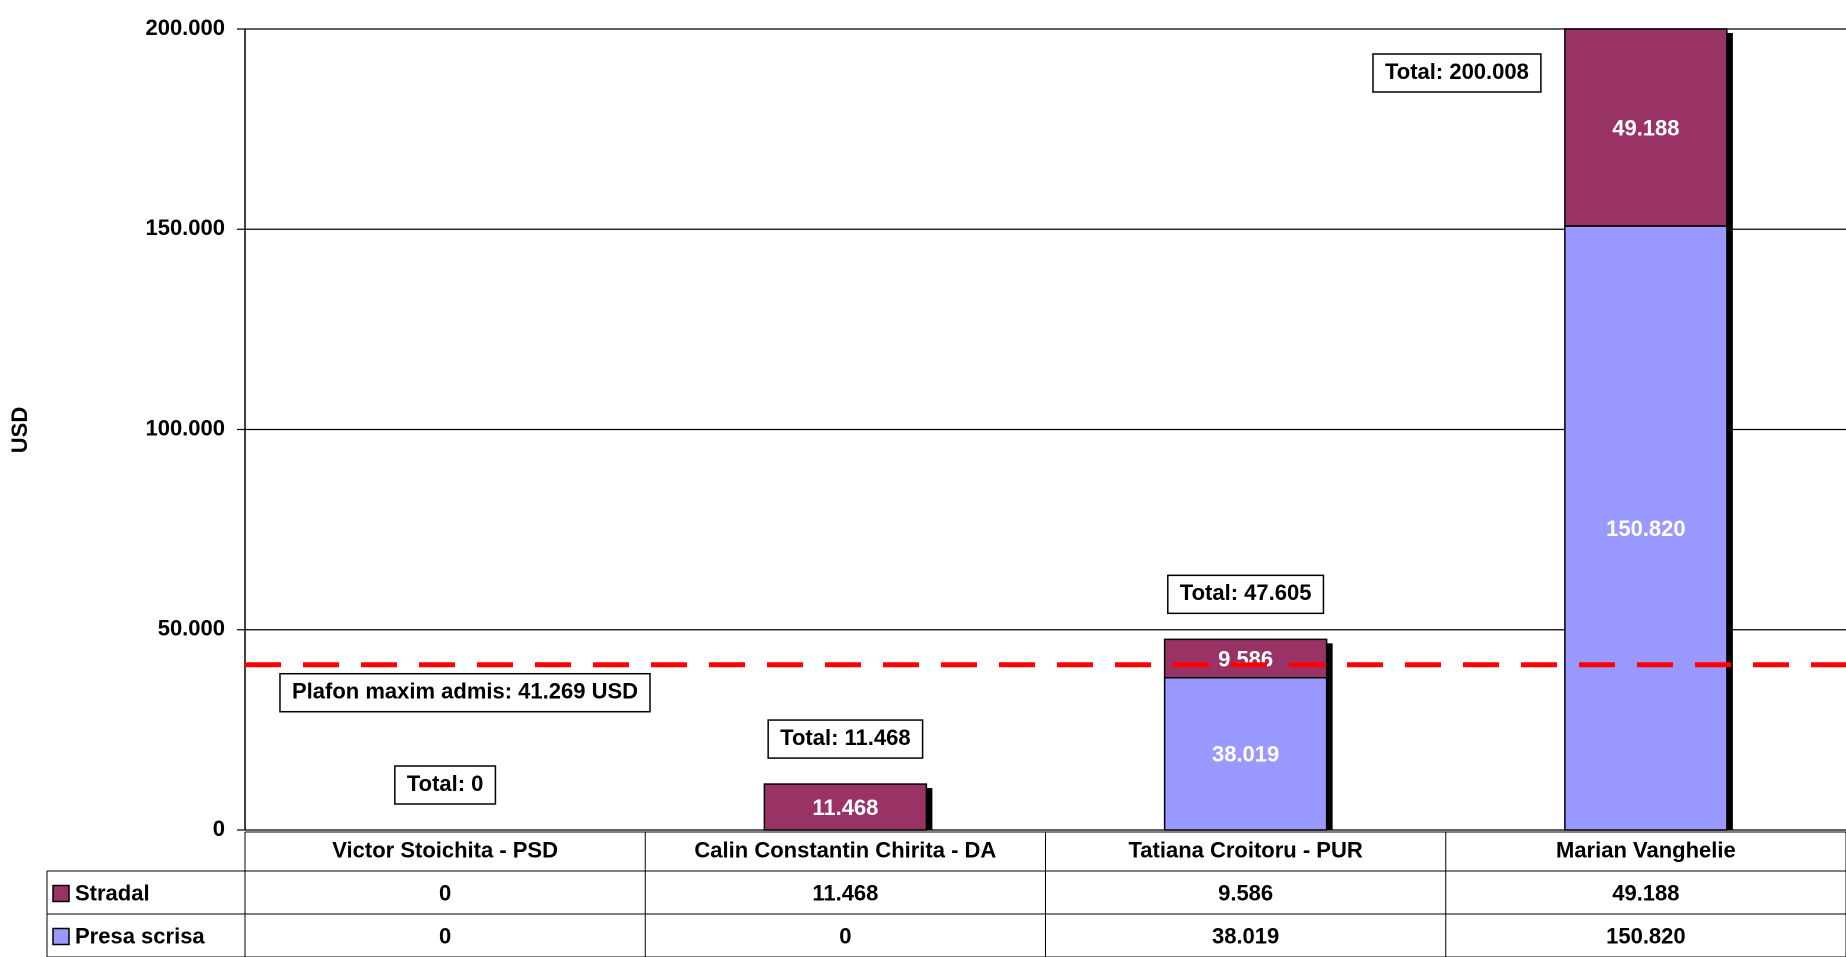 This screenshot has height=957, width=1846. Describe the element at coordinates (185, 227) in the screenshot. I see `y-tick-label: 150.000` at that location.